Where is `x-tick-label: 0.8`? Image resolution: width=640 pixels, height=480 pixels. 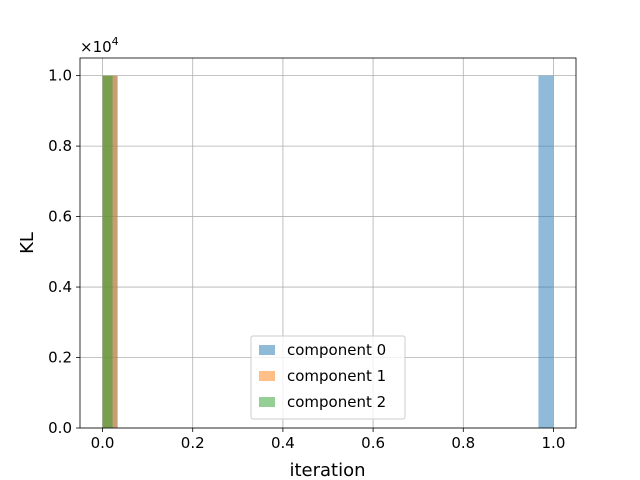 x-tick-label: 0.8 is located at coordinates (463, 443).